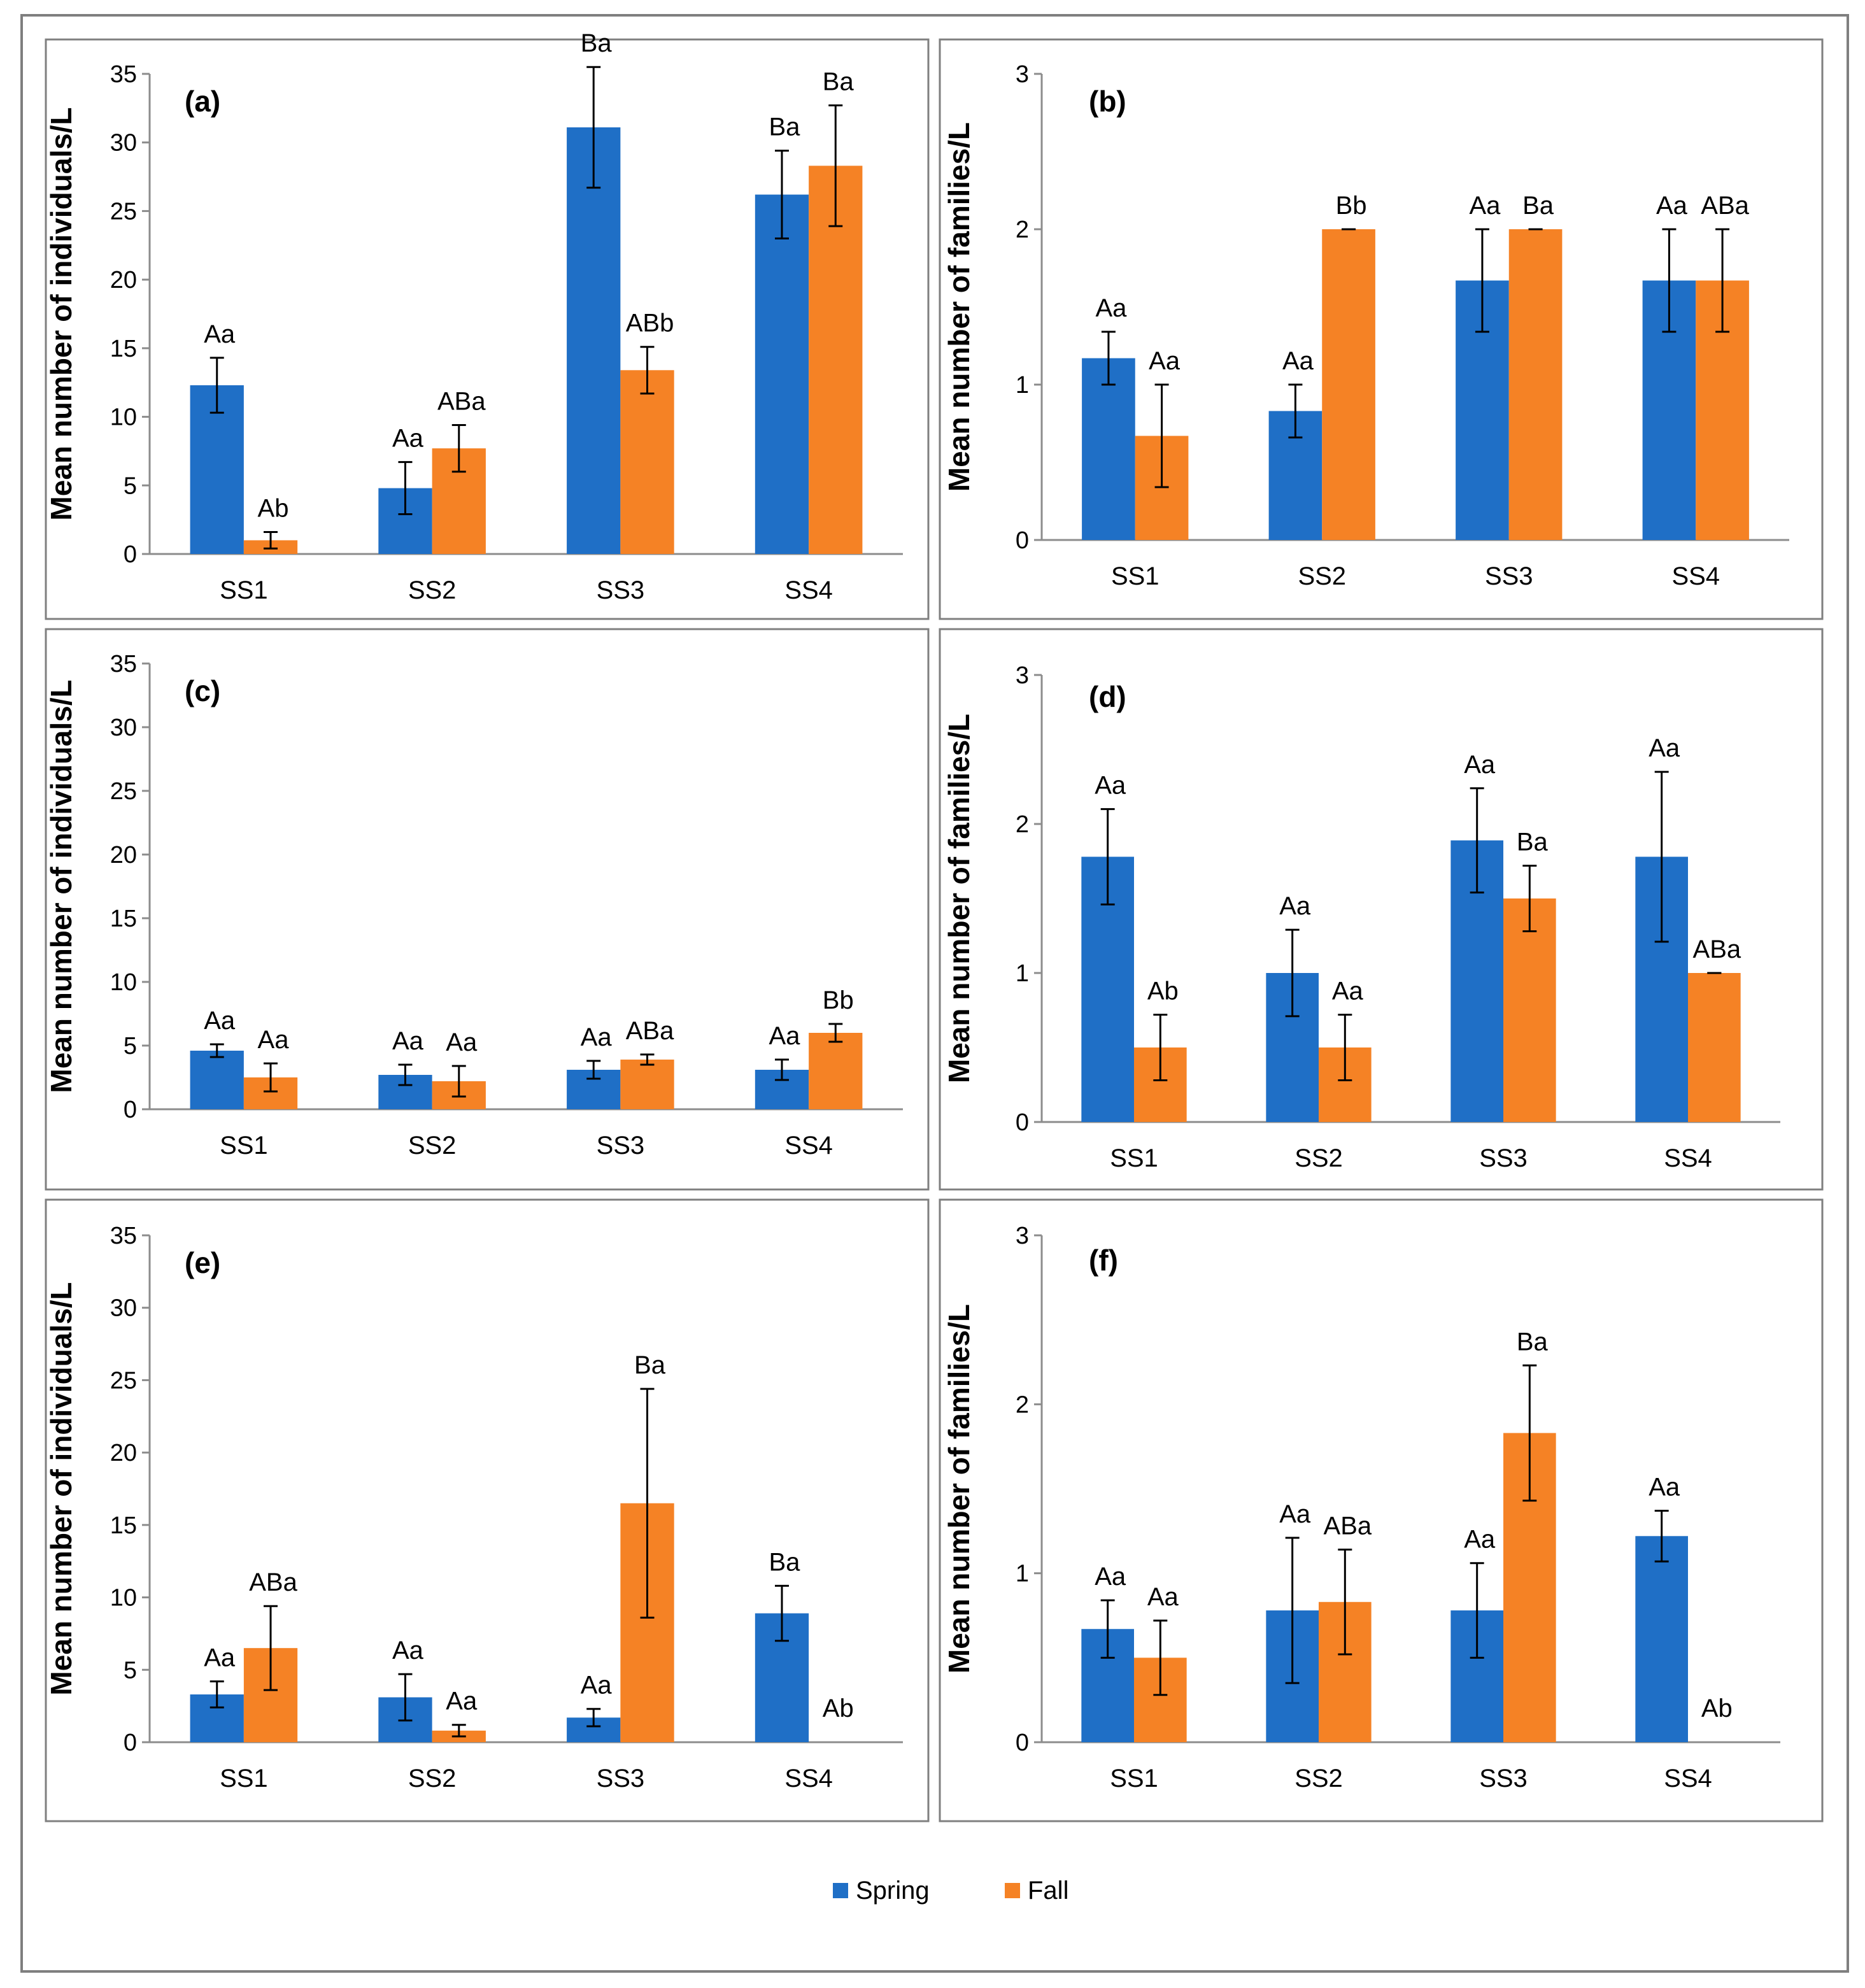 The image size is (1865, 1988). Describe the element at coordinates (61, 313) in the screenshot. I see `y-axis-title: Mean number of individuals/L` at that location.